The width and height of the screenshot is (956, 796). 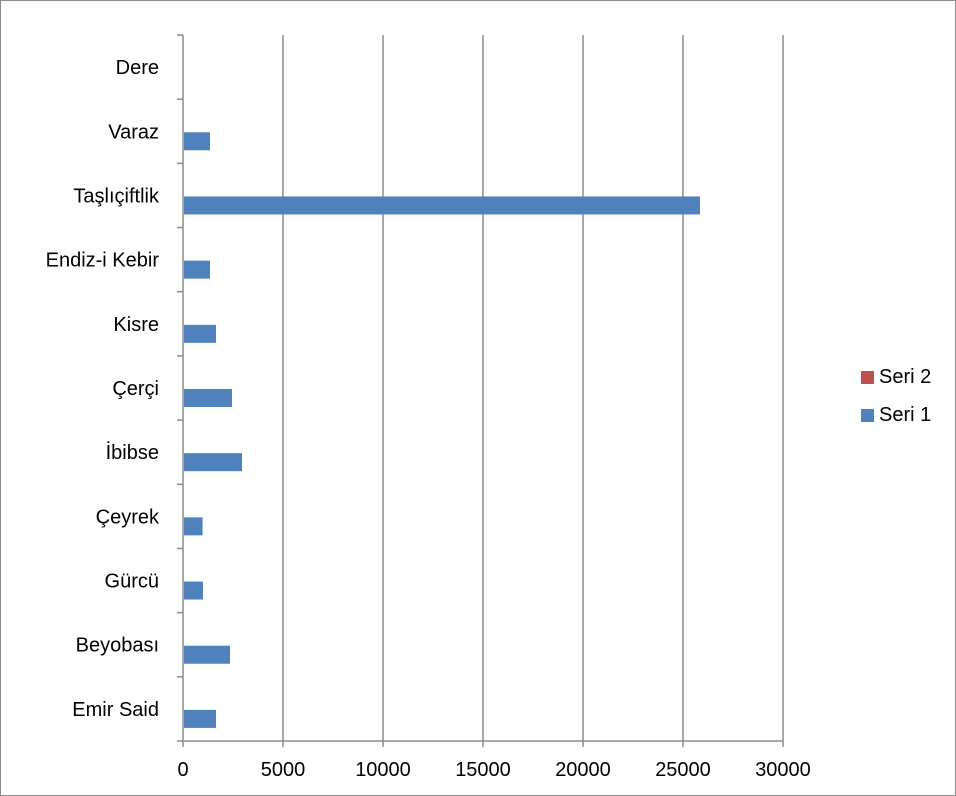 I want to click on y-category-label: Taşlıçiftlik, so click(x=116, y=196).